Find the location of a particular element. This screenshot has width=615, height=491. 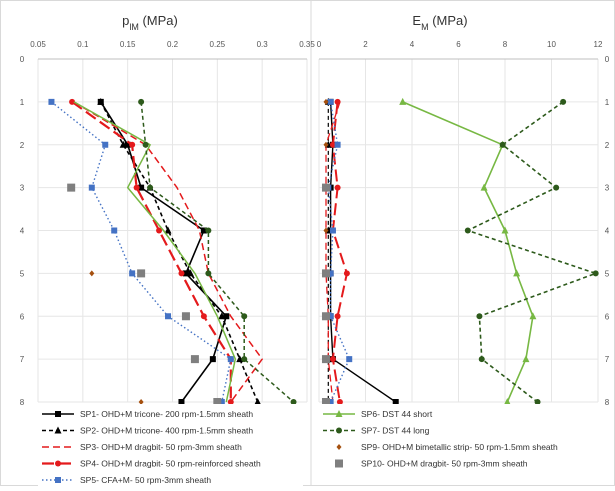

x-tick-label: 8 is located at coordinates (505, 44).